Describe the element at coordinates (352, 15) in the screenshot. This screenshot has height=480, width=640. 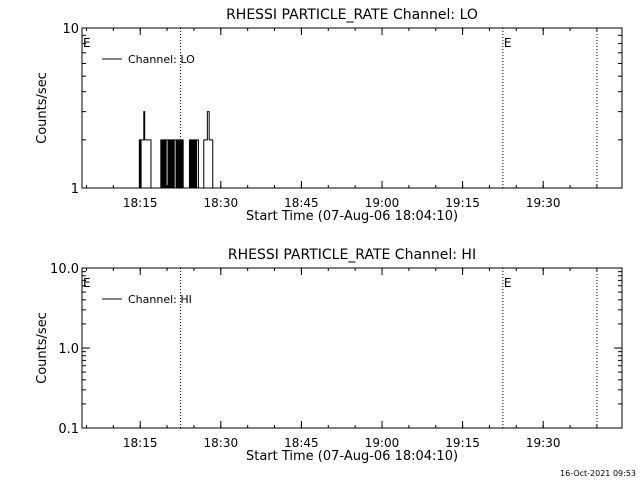
I see `chart-title: RHESSI PARTICLE_RATE Channel: LO` at that location.